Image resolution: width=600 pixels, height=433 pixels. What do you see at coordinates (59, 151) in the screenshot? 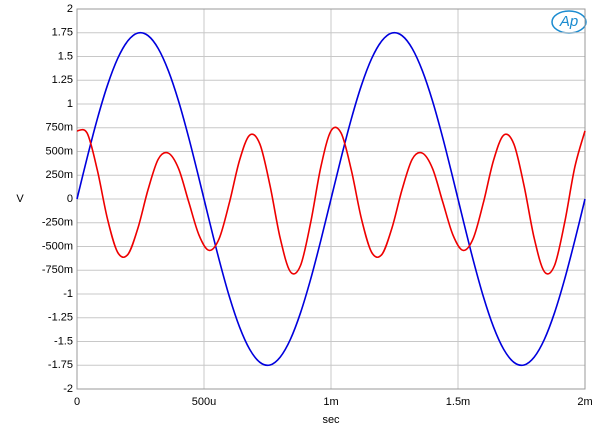
I see `y-tick-label: 500m` at bounding box center [59, 151].